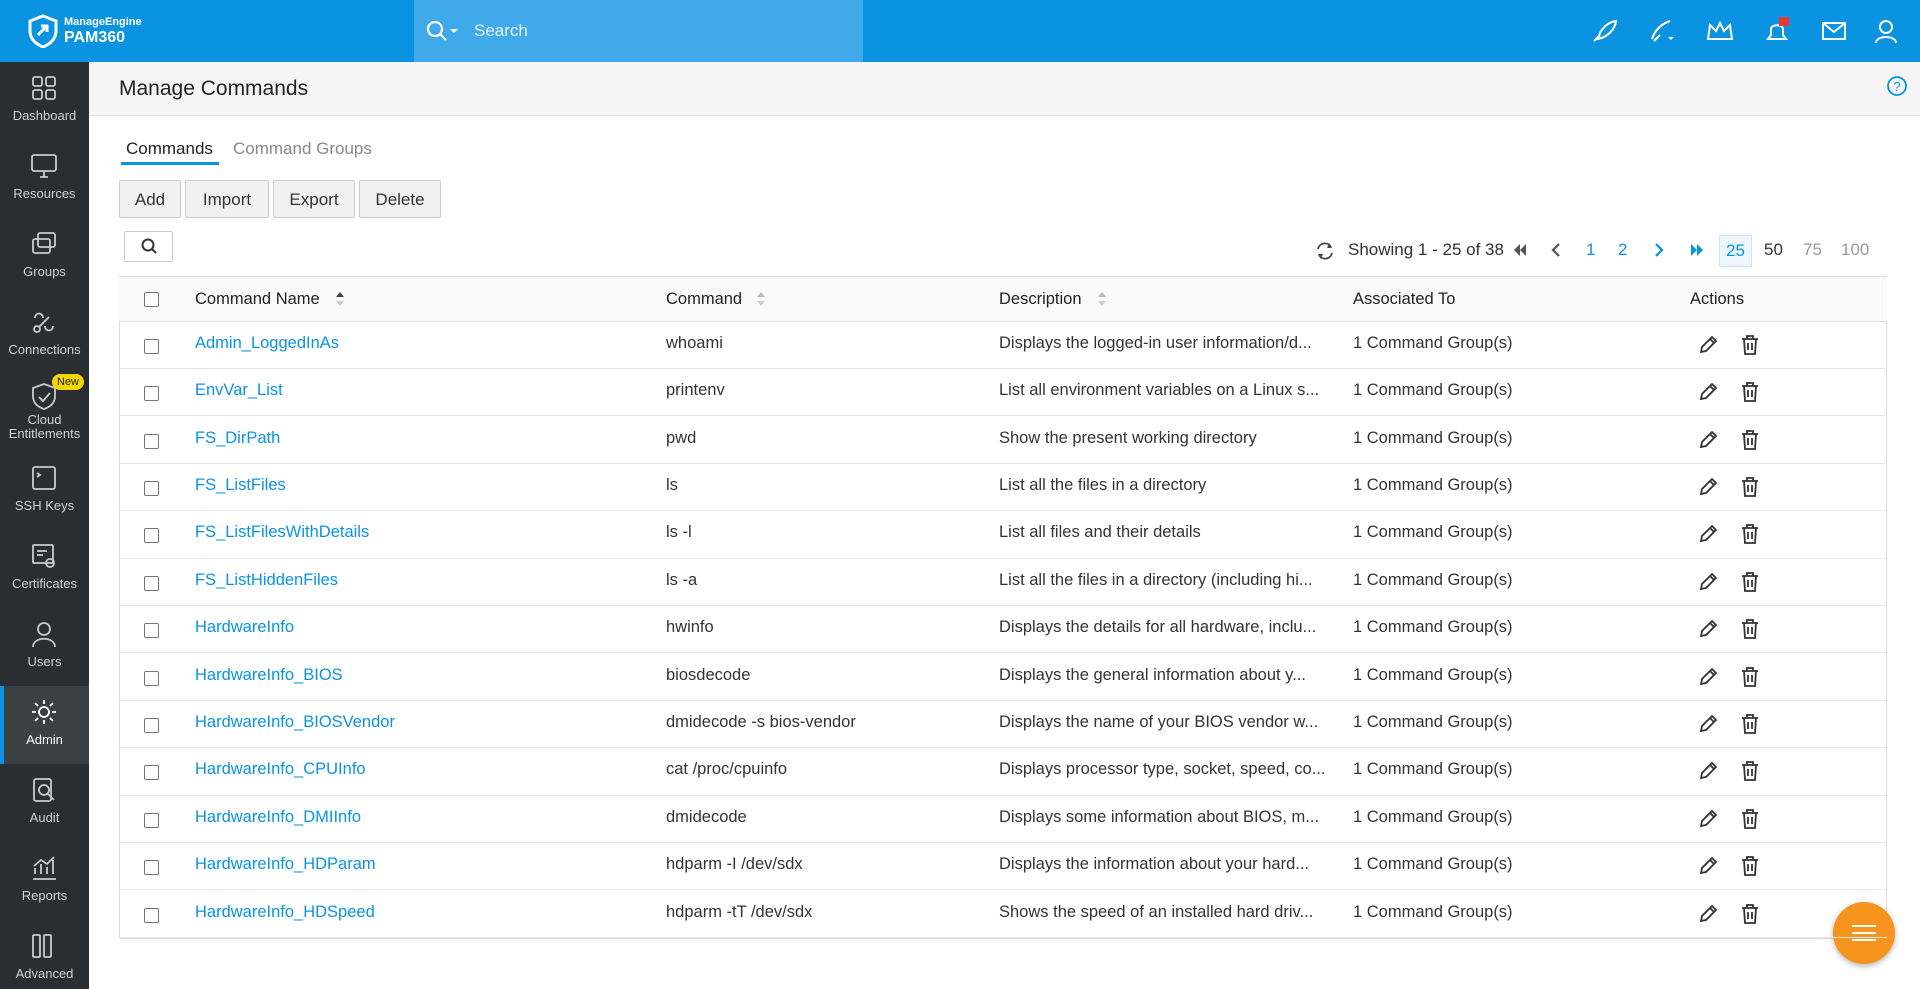 The height and width of the screenshot is (989, 1920). Describe the element at coordinates (169, 148) in the screenshot. I see `tab-active: Commands` at that location.